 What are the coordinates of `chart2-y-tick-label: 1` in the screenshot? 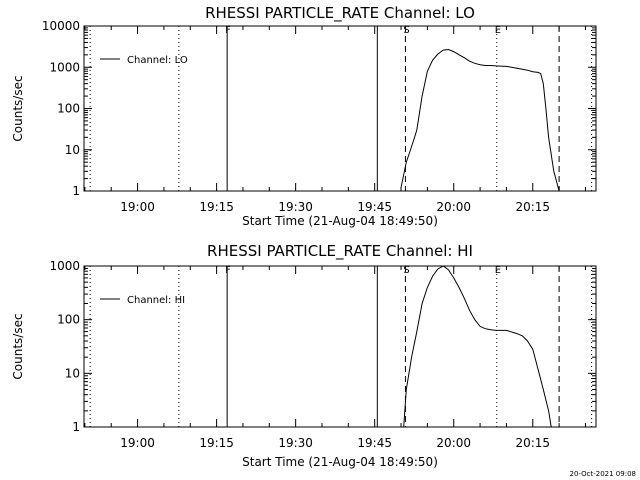 It's located at (76, 427).